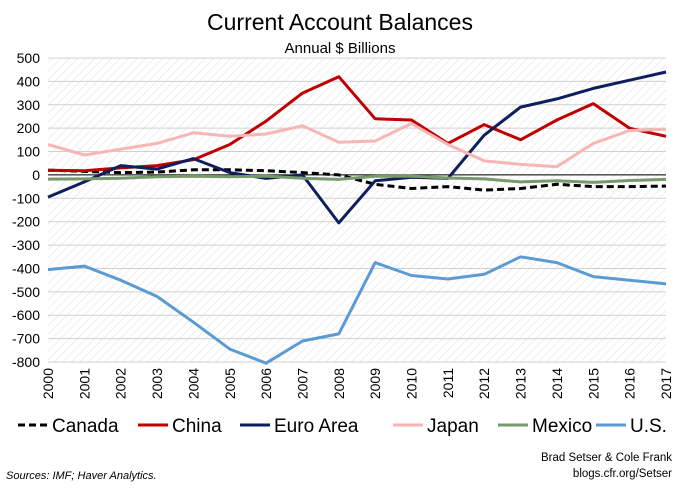  Describe the element at coordinates (666, 383) in the screenshot. I see `x-tick-label: 2017` at that location.